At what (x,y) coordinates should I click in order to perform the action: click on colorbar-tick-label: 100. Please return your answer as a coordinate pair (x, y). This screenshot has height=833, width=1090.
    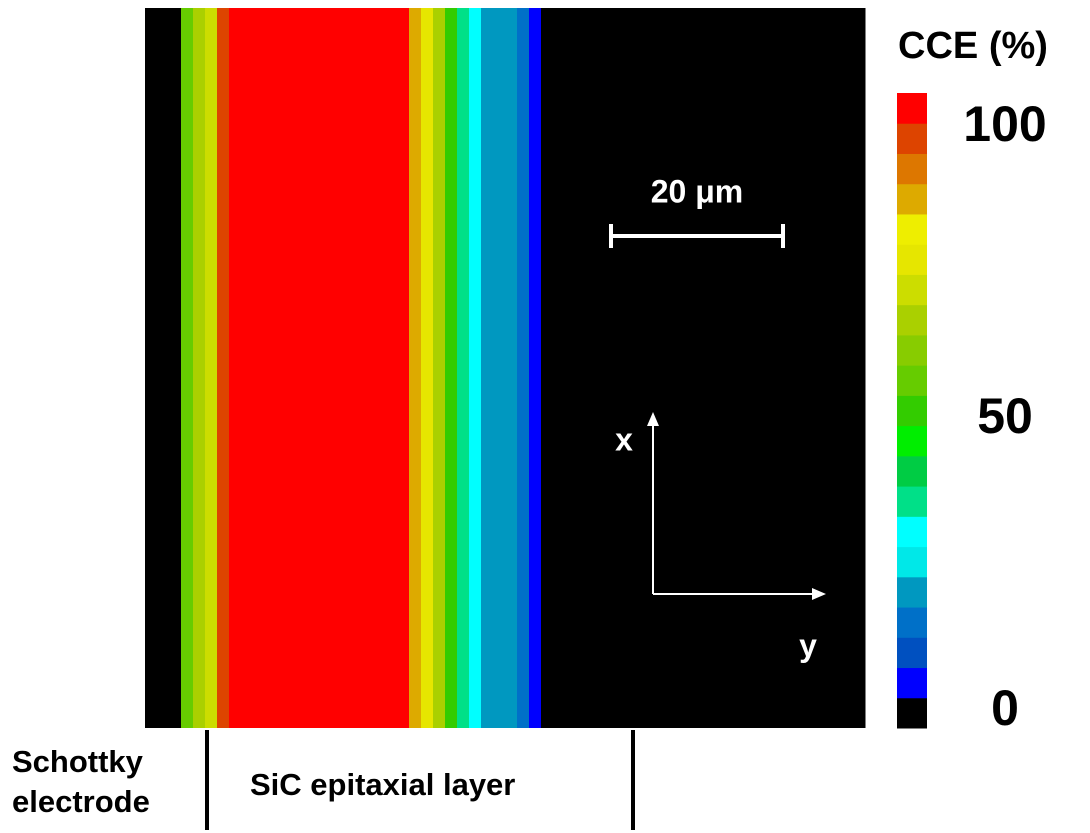
    Looking at the image, I should click on (1004, 124).